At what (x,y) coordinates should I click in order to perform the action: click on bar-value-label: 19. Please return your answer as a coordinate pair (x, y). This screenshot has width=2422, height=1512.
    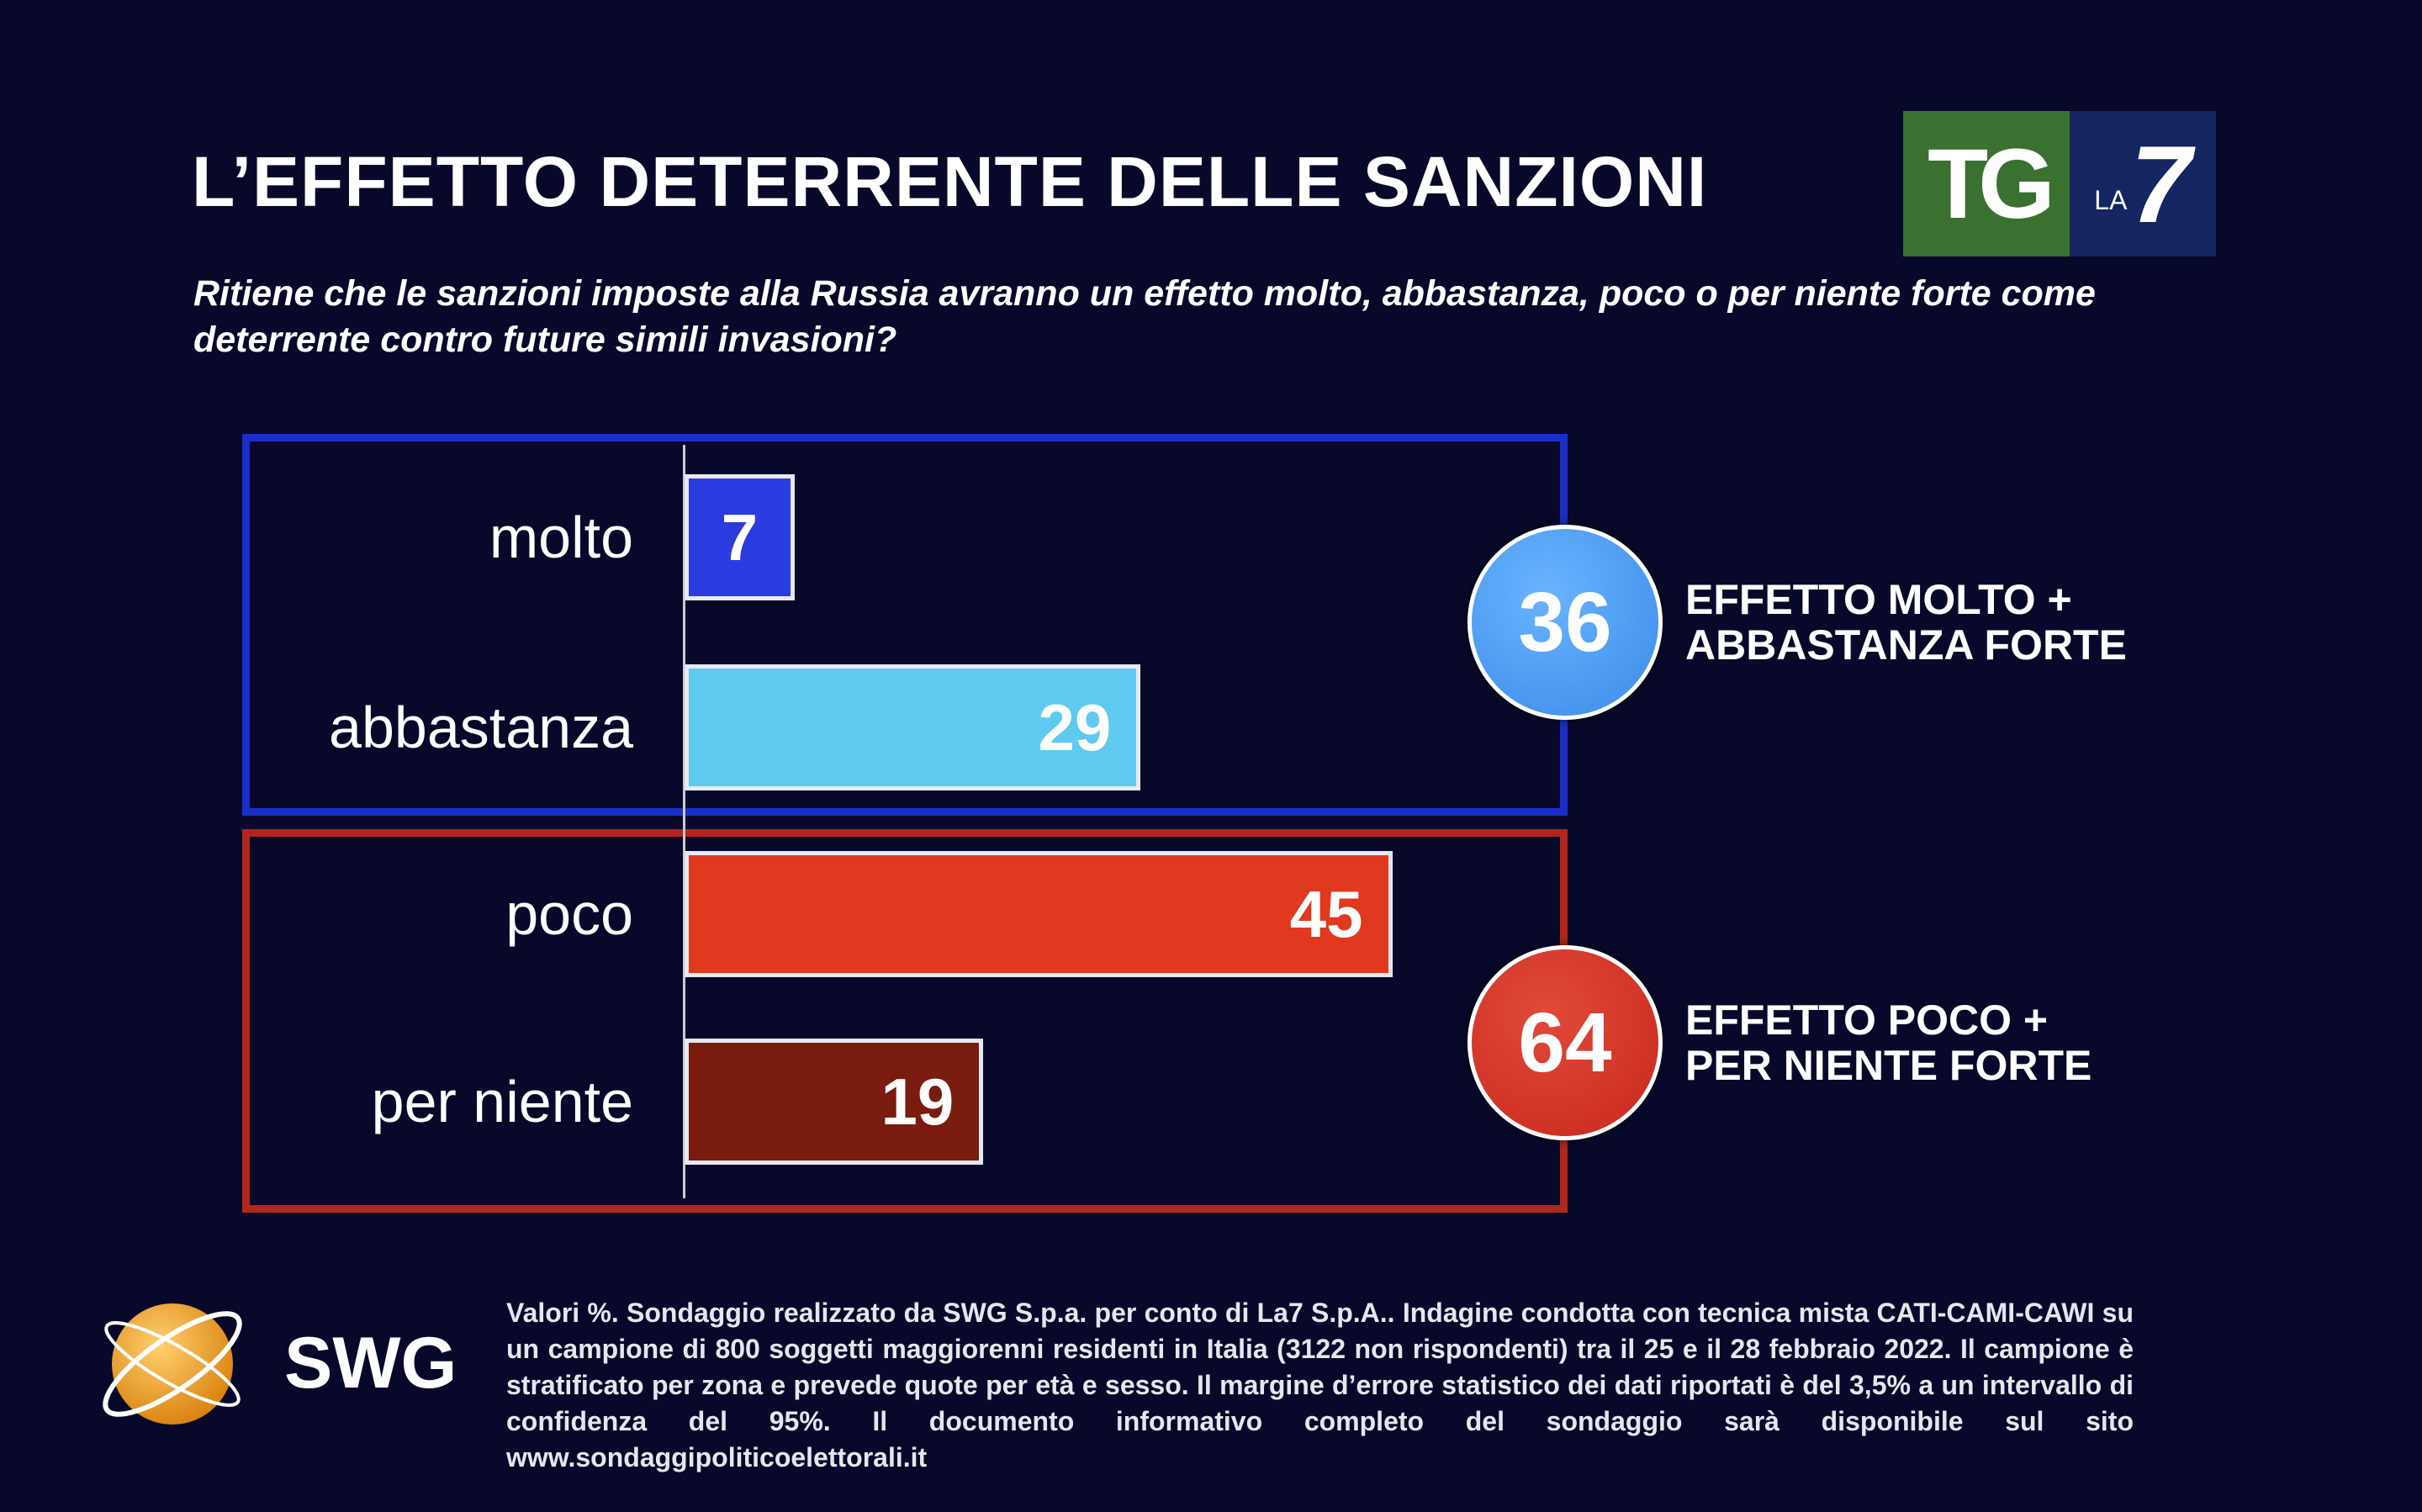
    Looking at the image, I should click on (917, 1101).